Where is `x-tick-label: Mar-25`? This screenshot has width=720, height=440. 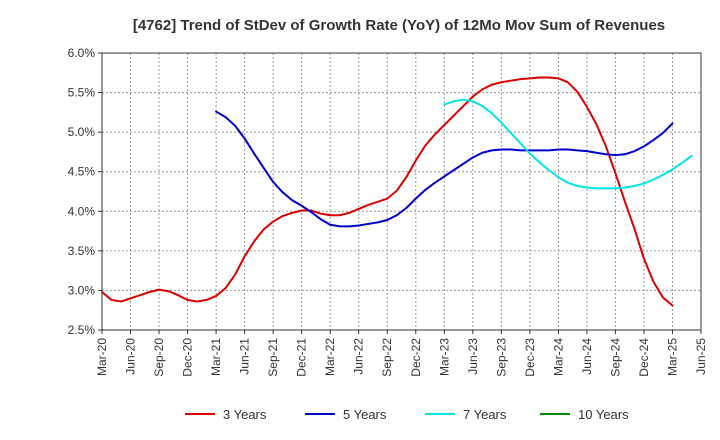
x-tick-label: Mar-25 is located at coordinates (672, 357).